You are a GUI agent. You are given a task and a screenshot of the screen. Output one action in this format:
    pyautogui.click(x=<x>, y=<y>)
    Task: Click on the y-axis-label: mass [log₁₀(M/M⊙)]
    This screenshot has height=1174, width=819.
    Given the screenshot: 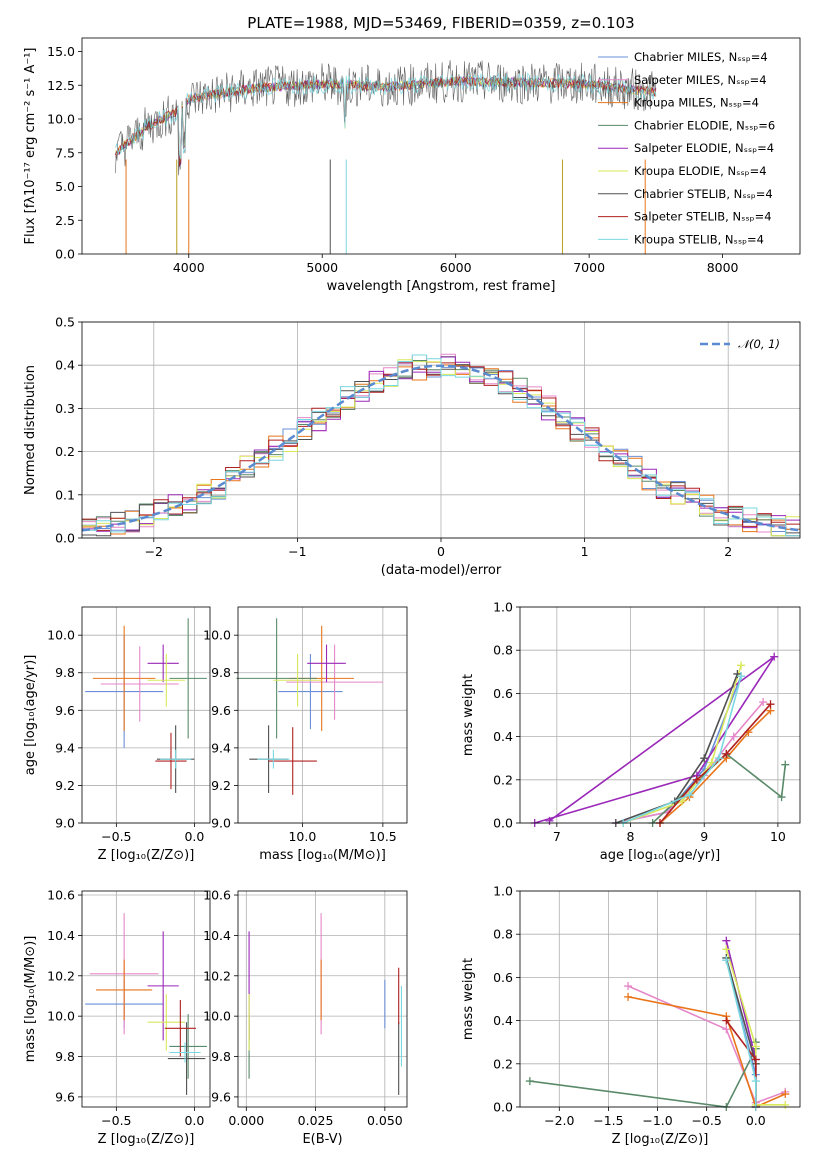 What is the action you would take?
    pyautogui.click(x=30, y=999)
    